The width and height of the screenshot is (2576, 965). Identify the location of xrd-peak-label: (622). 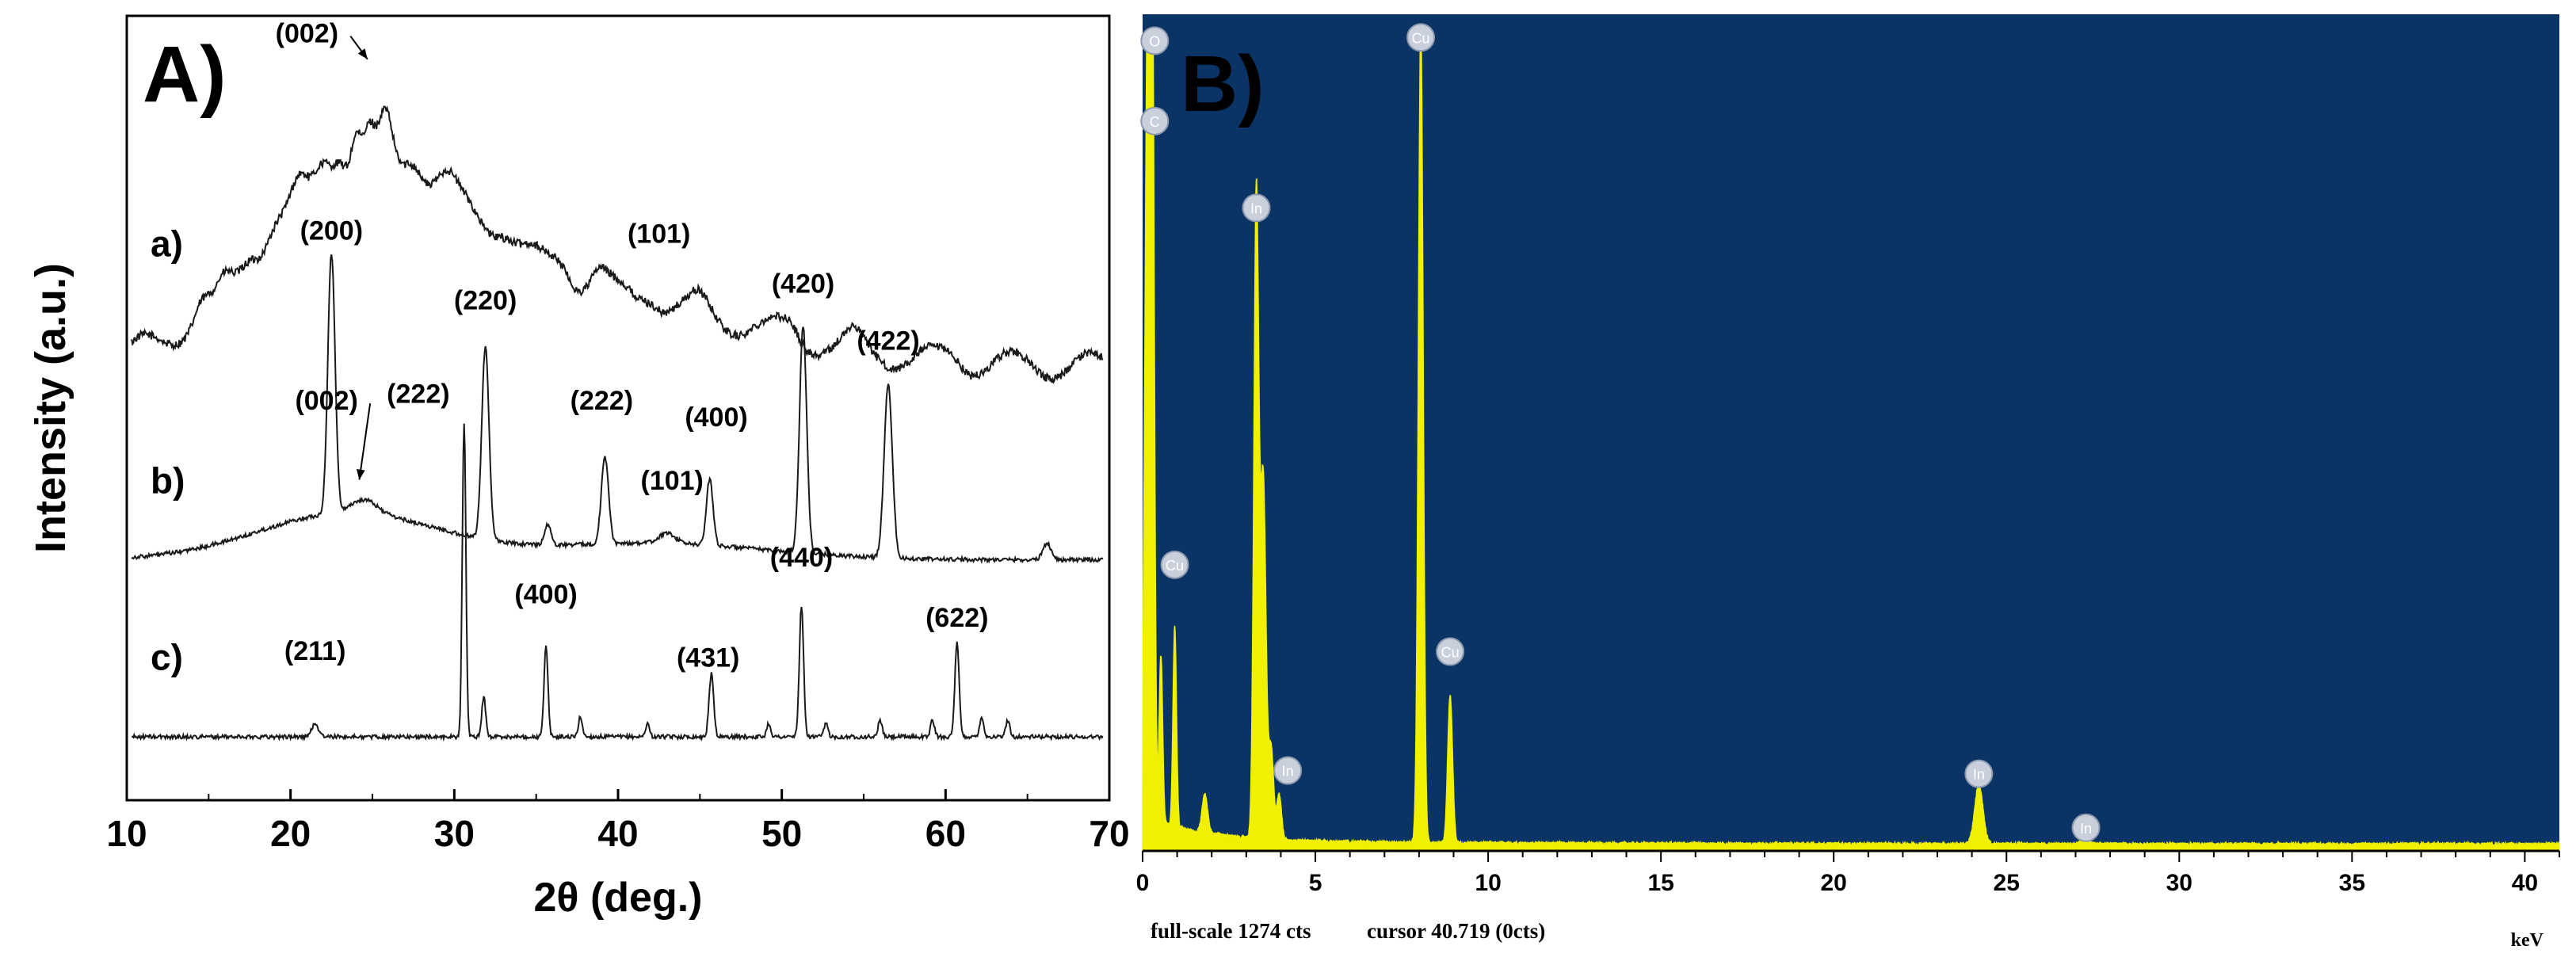
(956, 618).